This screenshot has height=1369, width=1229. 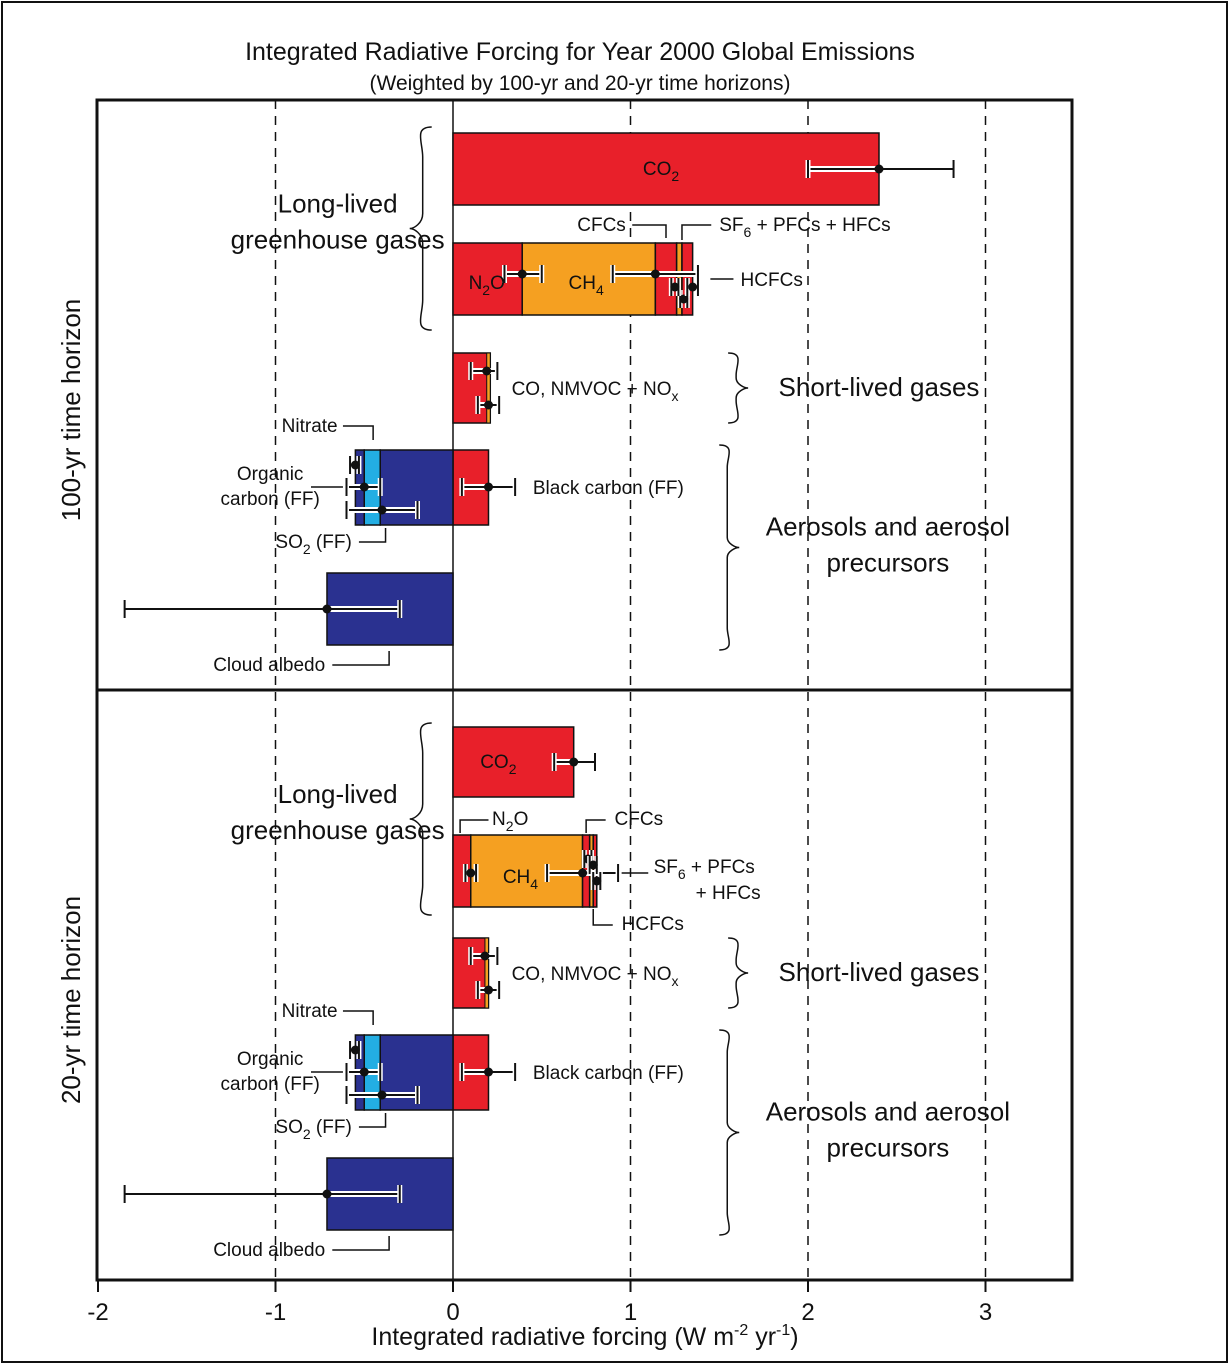 I want to click on organic-carbon-error, so click(x=363, y=1072).